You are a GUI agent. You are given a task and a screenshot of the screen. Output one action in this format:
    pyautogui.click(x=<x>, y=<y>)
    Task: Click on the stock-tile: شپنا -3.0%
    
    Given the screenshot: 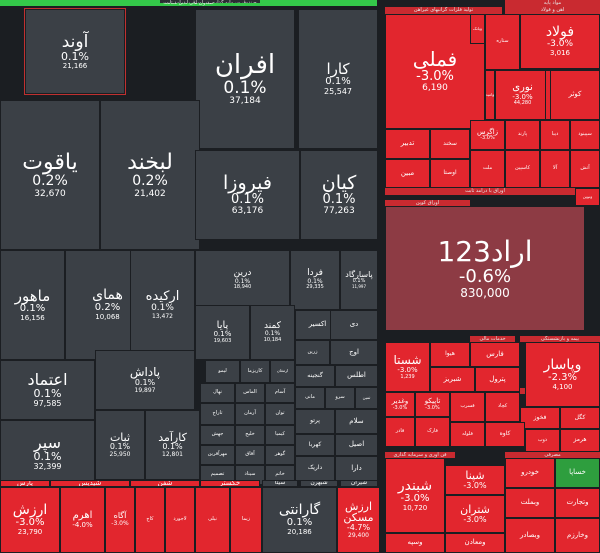 What is the action you would take?
    pyautogui.click(x=475, y=480)
    